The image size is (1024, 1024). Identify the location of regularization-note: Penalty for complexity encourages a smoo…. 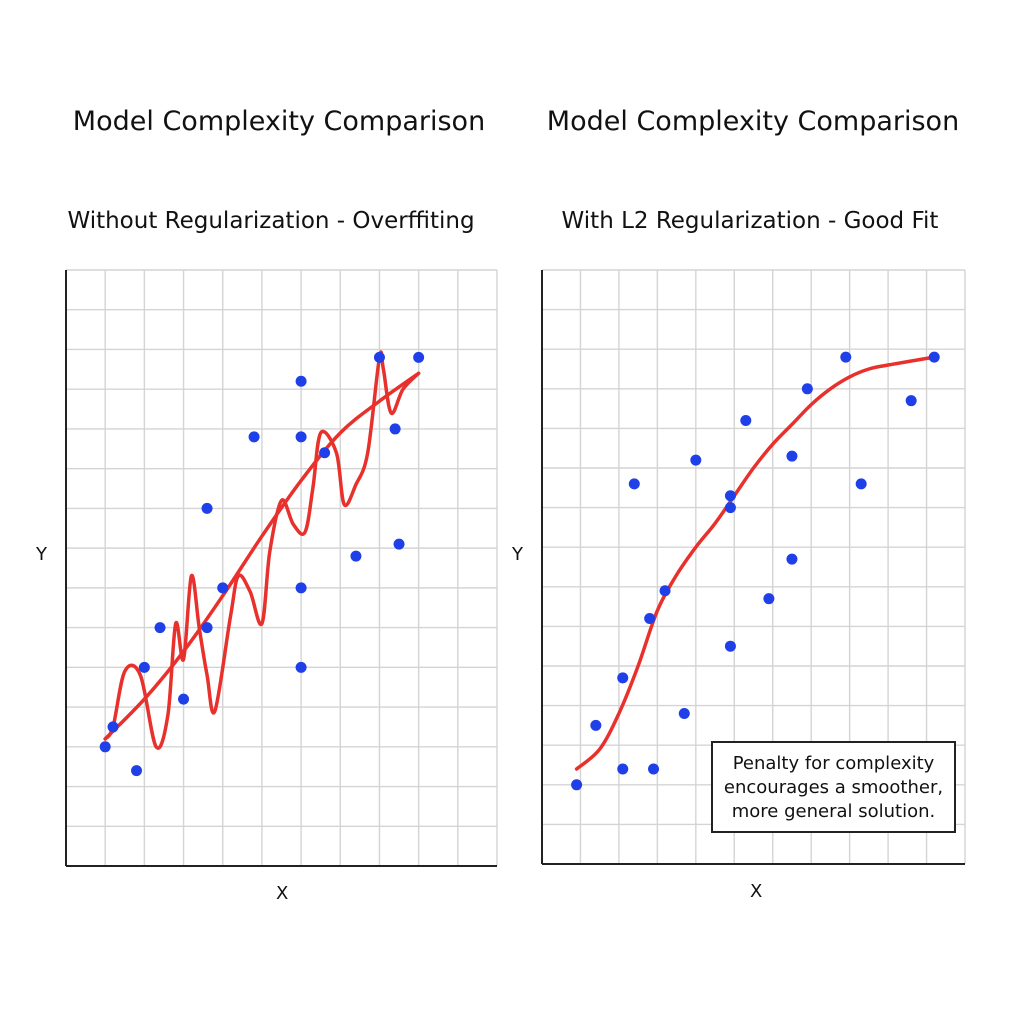
(833, 787).